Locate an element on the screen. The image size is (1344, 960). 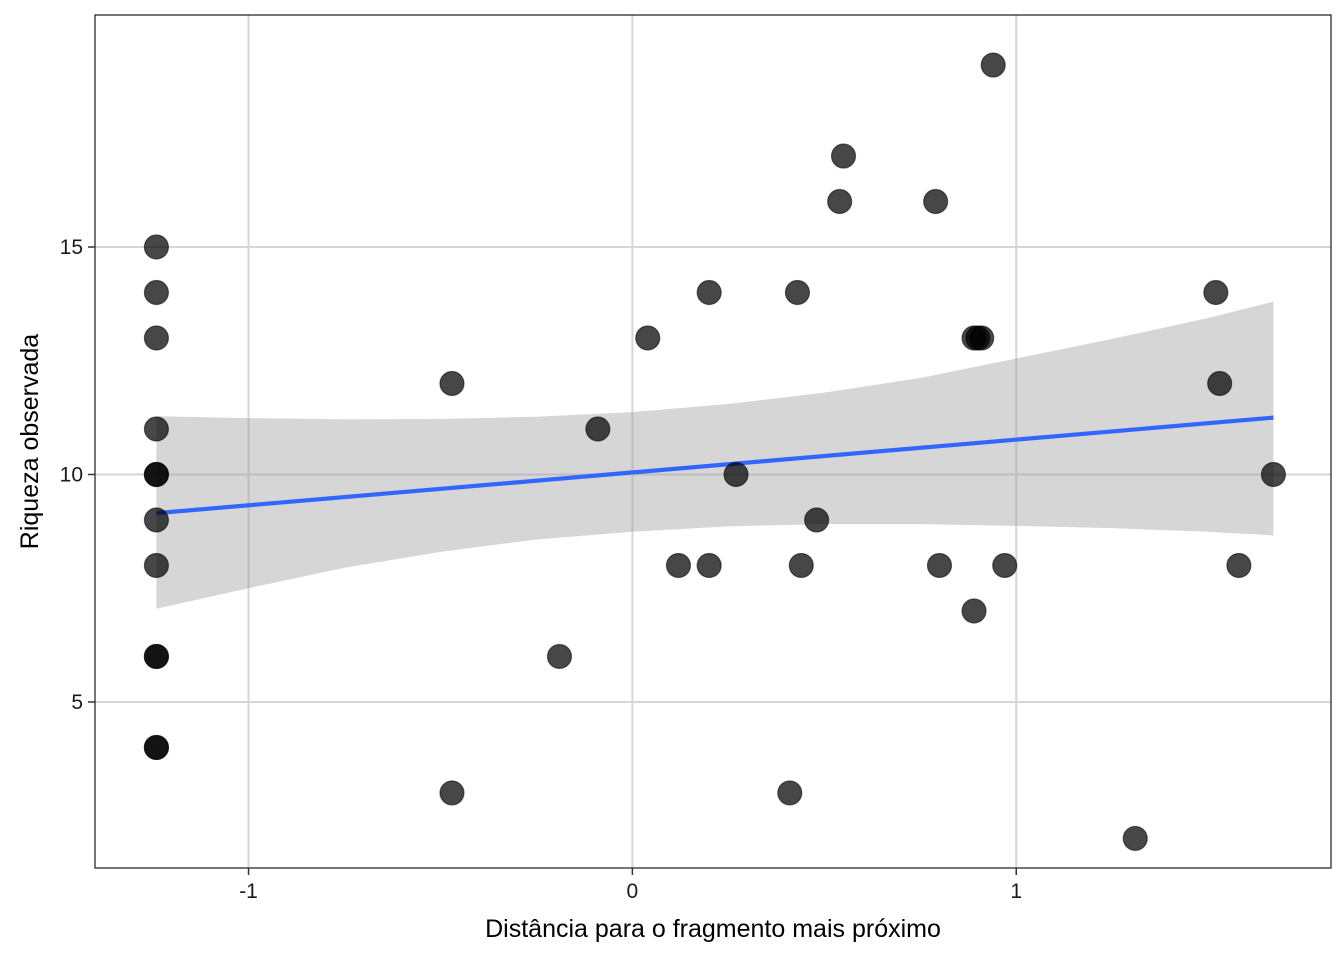
x-tick-label: 1 is located at coordinates (1016, 891).